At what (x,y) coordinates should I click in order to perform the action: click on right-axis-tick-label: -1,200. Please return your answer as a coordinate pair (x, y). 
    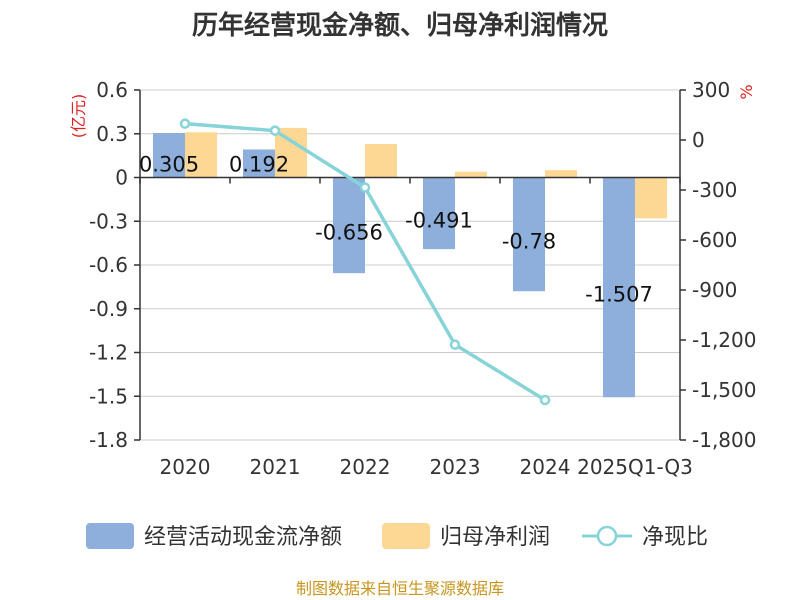
    Looking at the image, I should click on (724, 340).